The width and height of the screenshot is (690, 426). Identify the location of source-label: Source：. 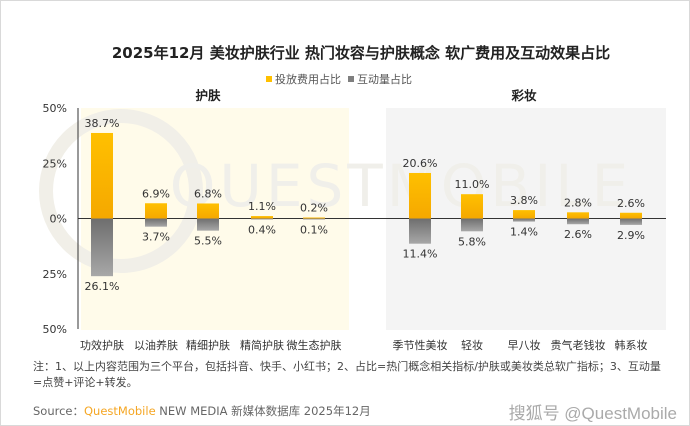
(58, 411).